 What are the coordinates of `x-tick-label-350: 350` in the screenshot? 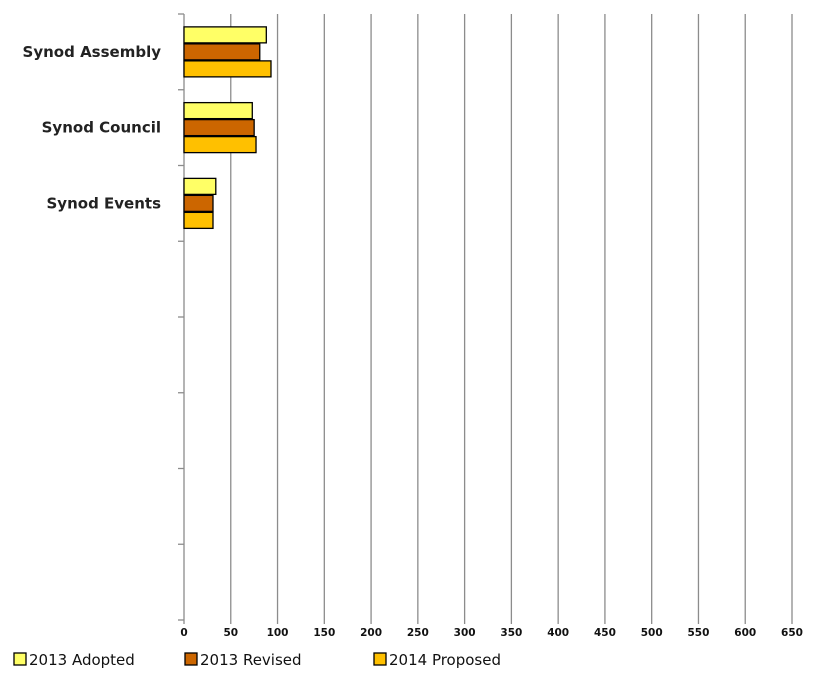 It's located at (511, 633).